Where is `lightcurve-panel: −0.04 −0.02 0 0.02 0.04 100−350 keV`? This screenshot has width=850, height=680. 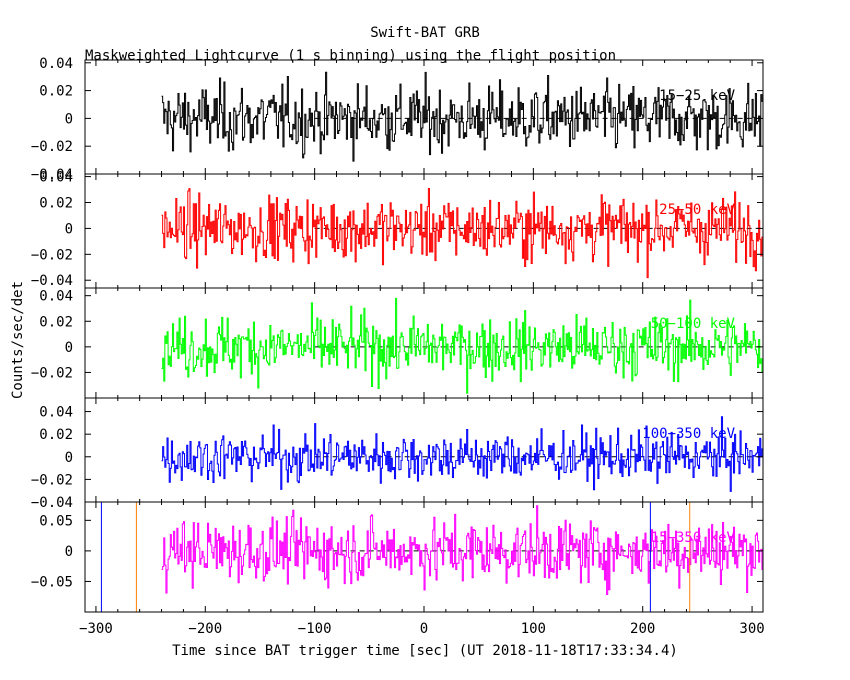
lightcurve-panel: −0.04 −0.02 0 0.02 0.04 100−350 keV is located at coordinates (397, 454).